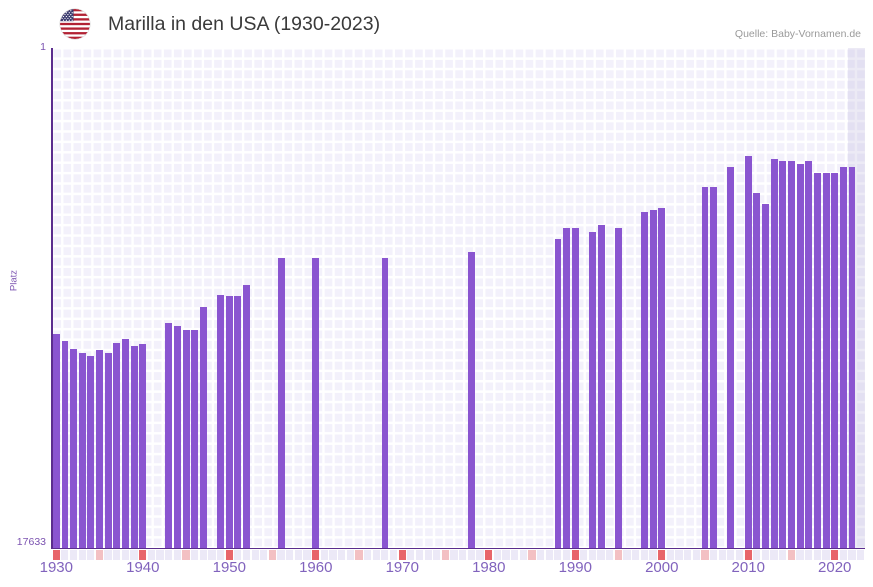  I want to click on year-marker-1954, so click(264, 554).